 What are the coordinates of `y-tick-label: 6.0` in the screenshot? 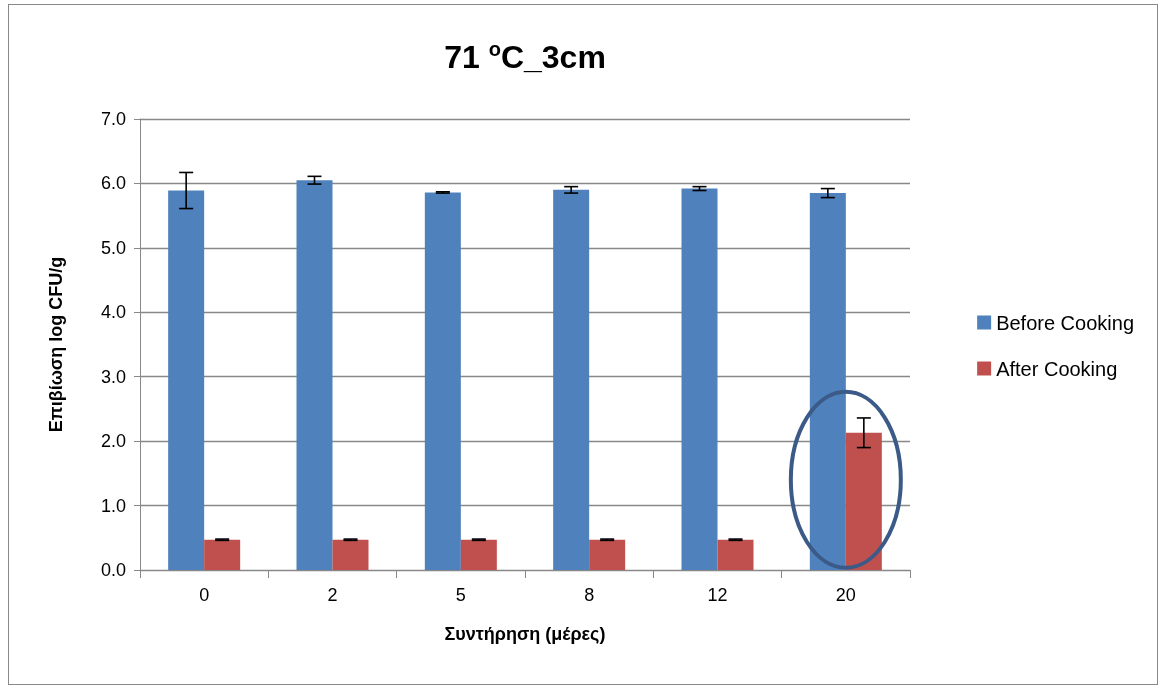 It's located at (113, 183).